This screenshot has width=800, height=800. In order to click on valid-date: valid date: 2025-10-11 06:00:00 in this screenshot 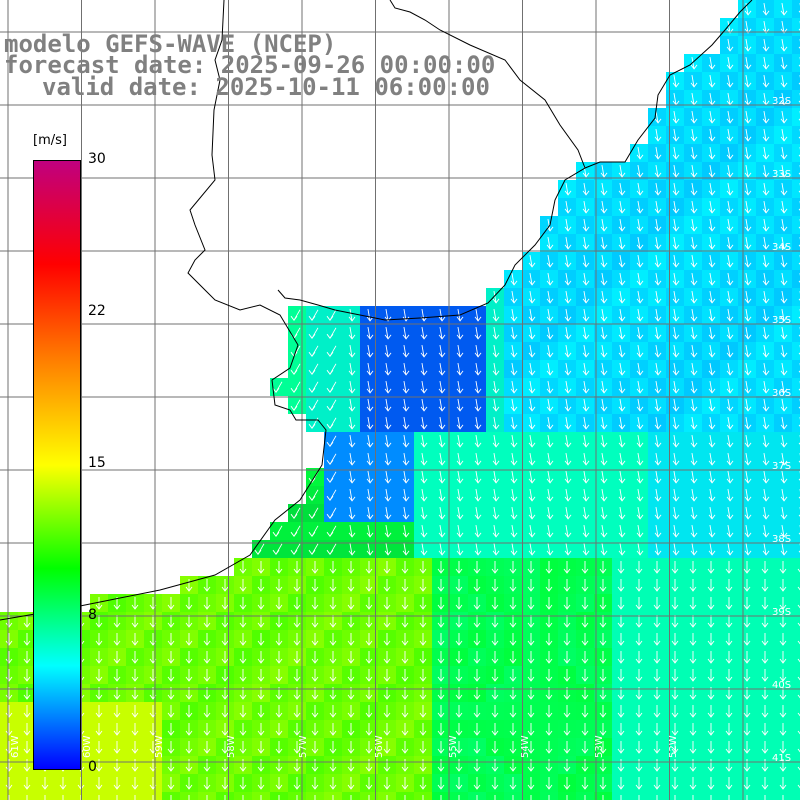, I will do `click(266, 87)`.